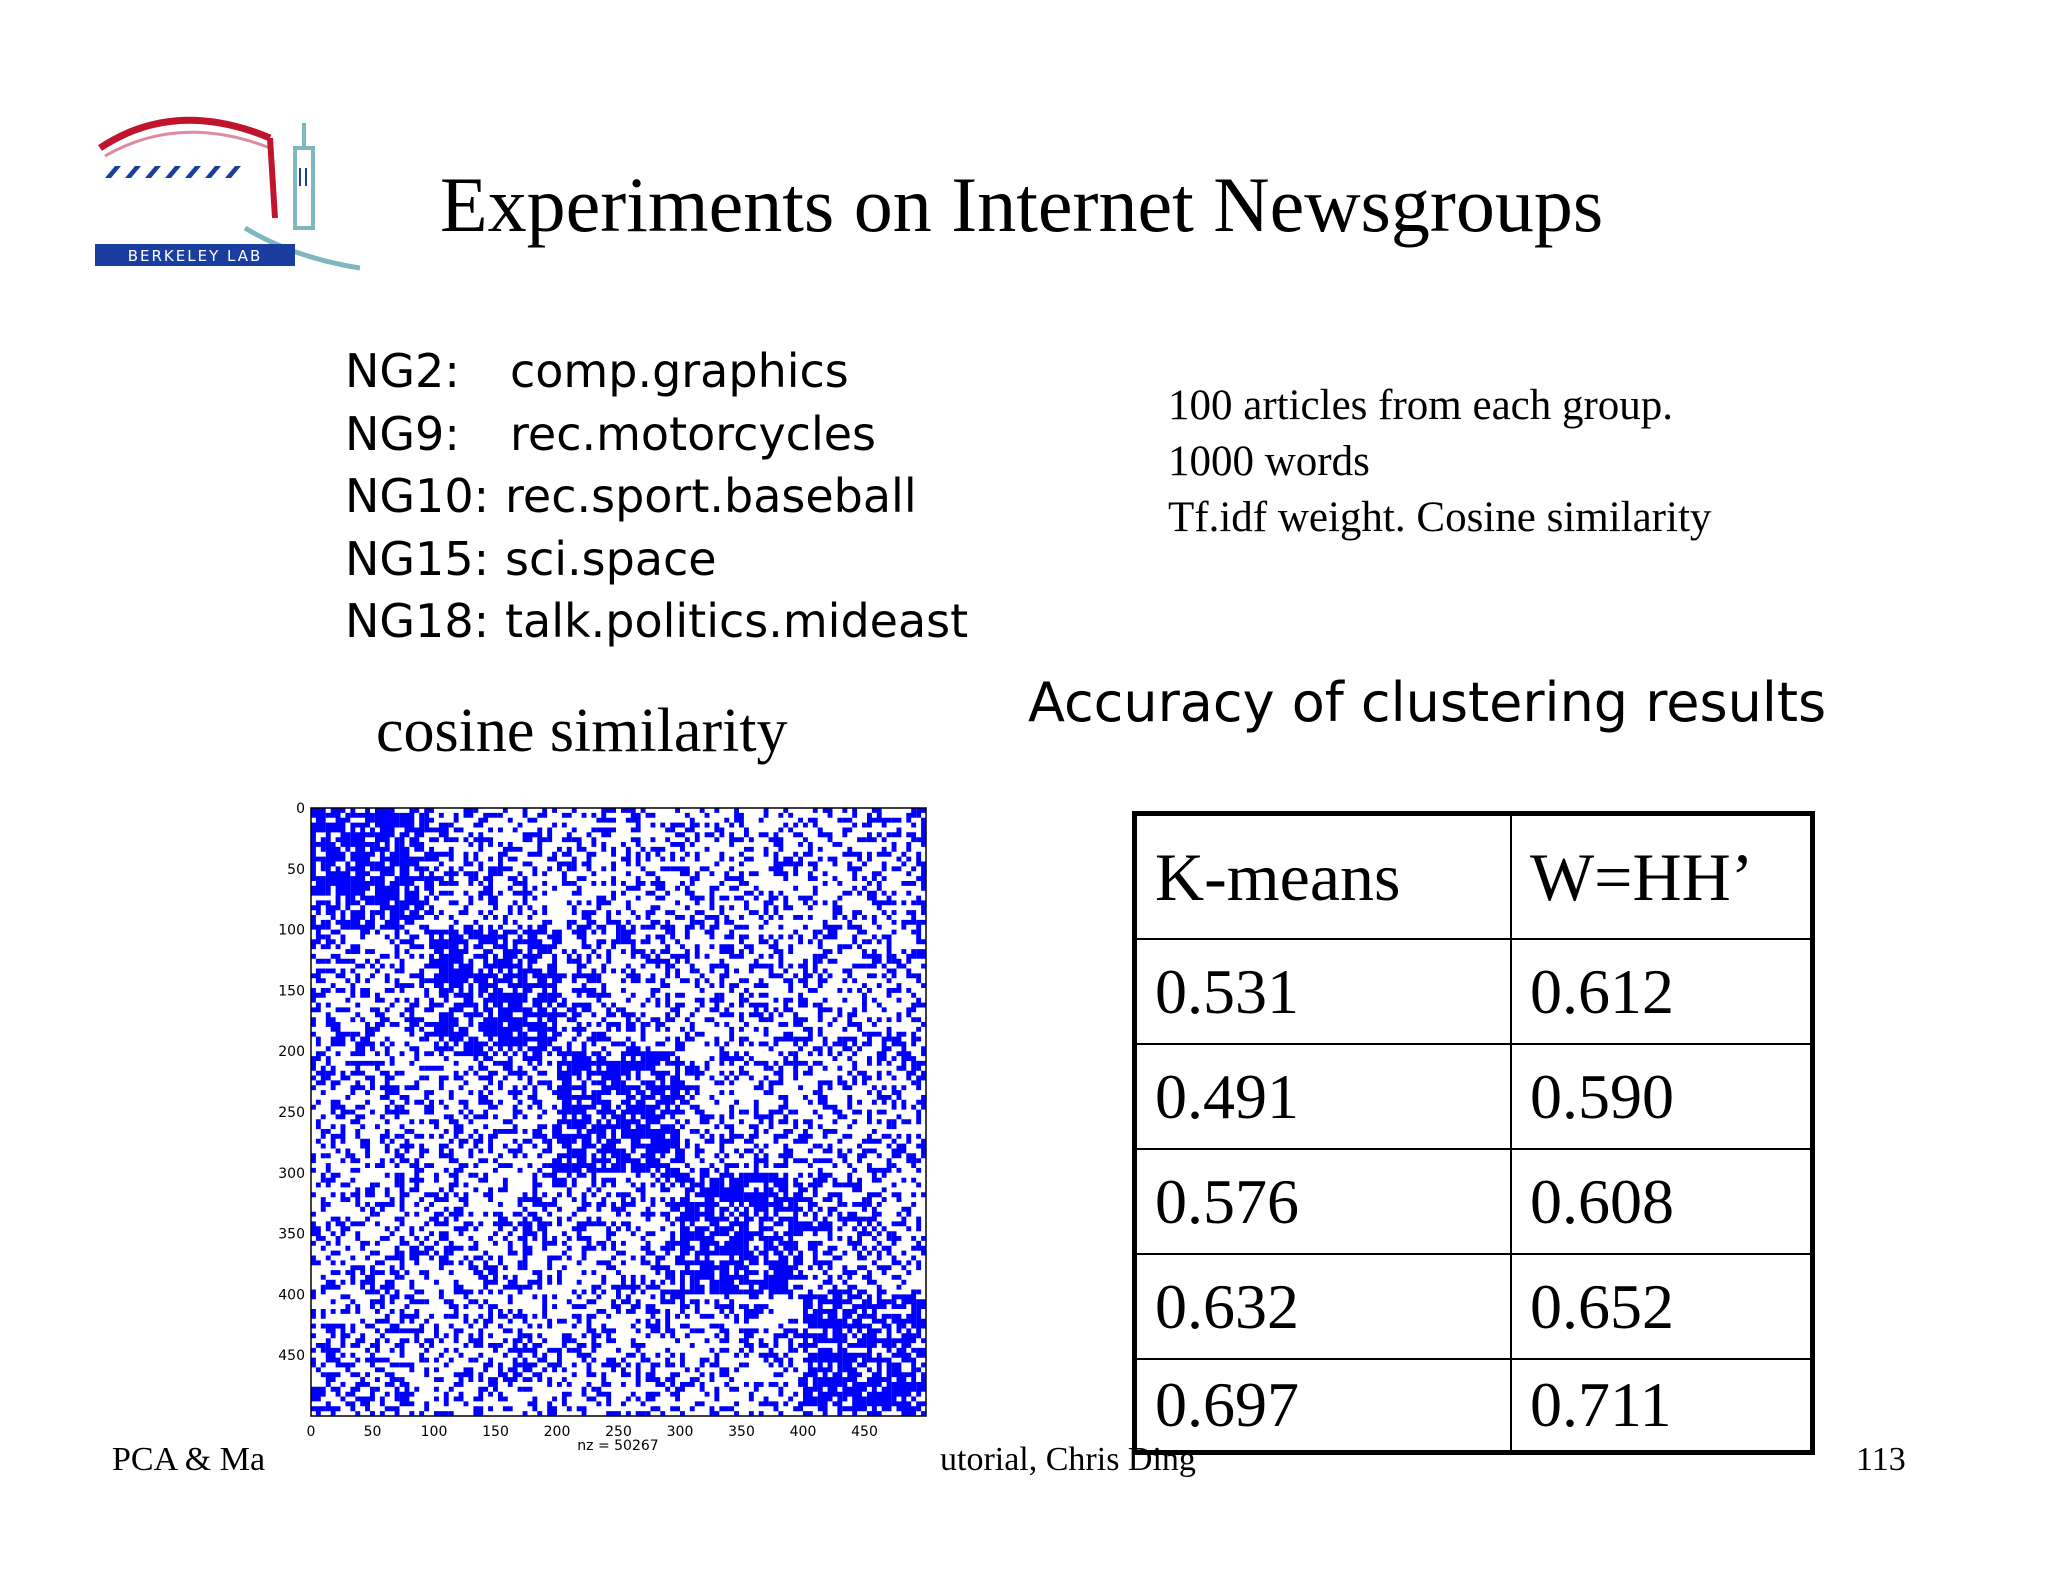 This screenshot has width=2048, height=1582. What do you see at coordinates (291, 1235) in the screenshot?
I see `y-tick-label: 350` at bounding box center [291, 1235].